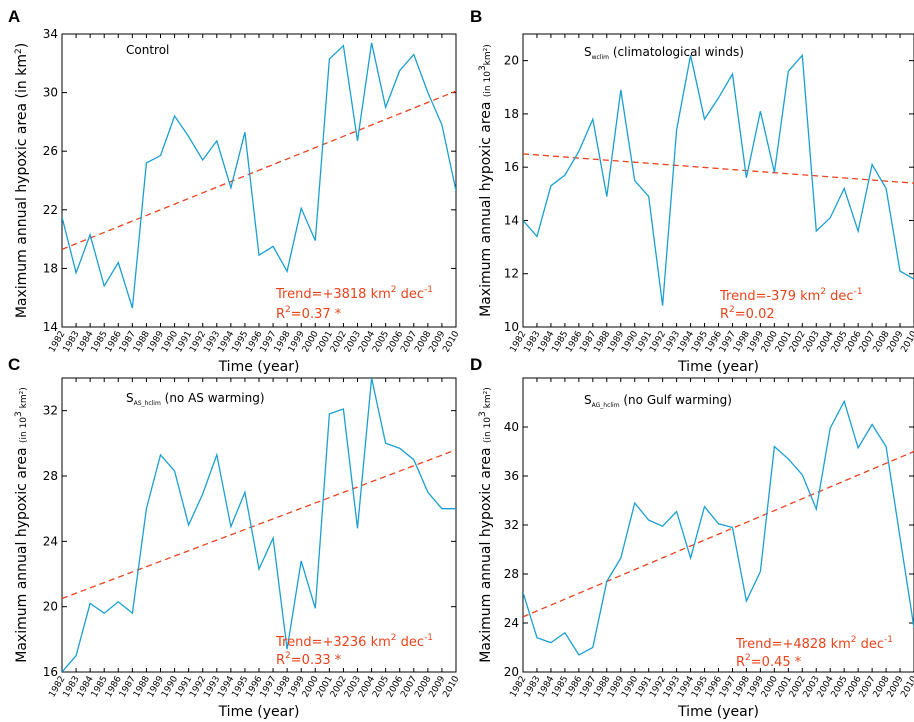 This screenshot has height=722, width=914. Describe the element at coordinates (309, 659) in the screenshot. I see `r2-label: R2=0.33 *` at that location.